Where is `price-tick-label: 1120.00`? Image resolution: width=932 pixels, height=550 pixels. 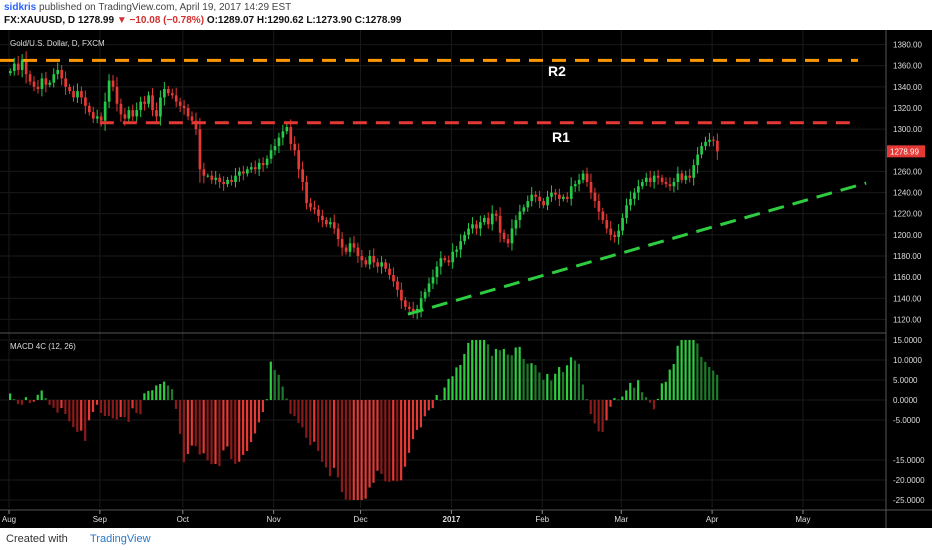 price-tick-label: 1120.00 is located at coordinates (907, 319).